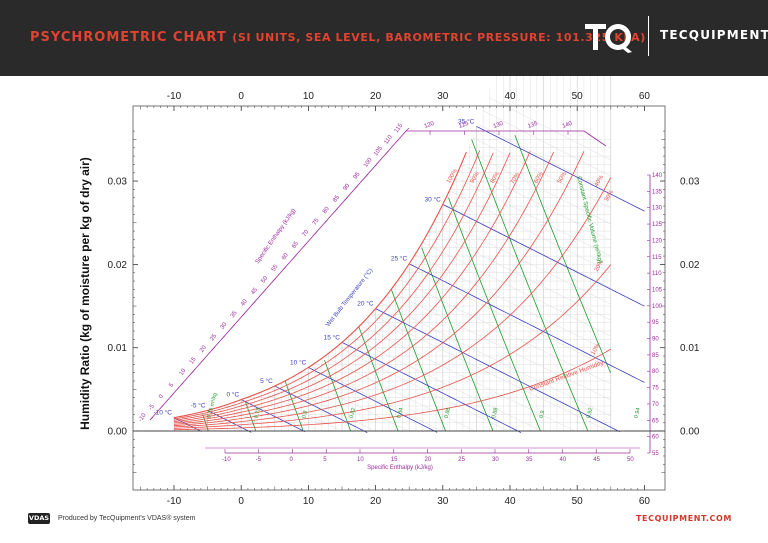 This screenshot has width=768, height=543. What do you see at coordinates (657, 258) in the screenshot?
I see `enthalpy-right-scale-label: 115` at bounding box center [657, 258].